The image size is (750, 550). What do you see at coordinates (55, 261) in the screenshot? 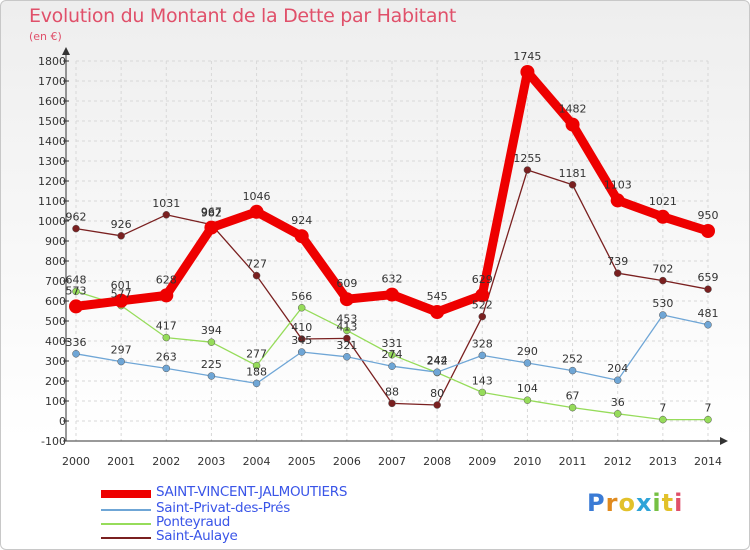
I see `y-tick-label: 800` at bounding box center [55, 261].